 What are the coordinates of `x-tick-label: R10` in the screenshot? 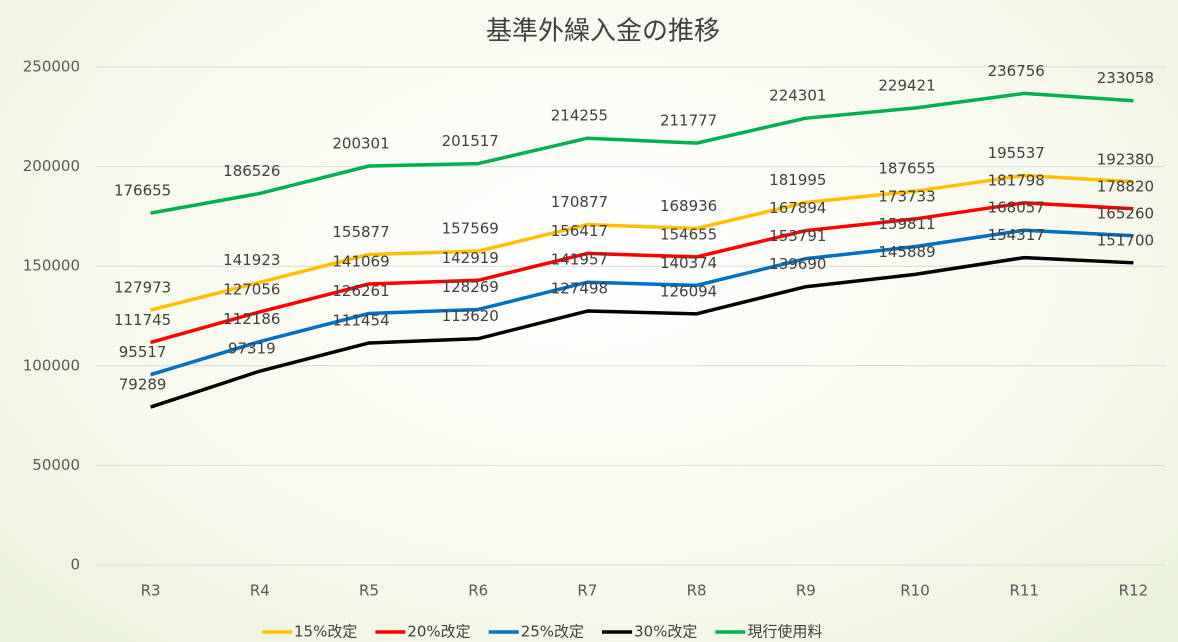 It's located at (915, 591).